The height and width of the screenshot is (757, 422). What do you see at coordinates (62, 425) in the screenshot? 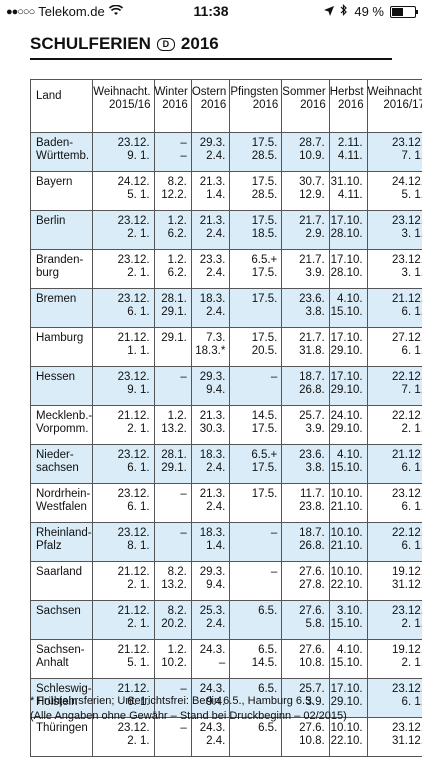
I see `state-name: Mecklenb.- Vorpomm.` at bounding box center [62, 425].